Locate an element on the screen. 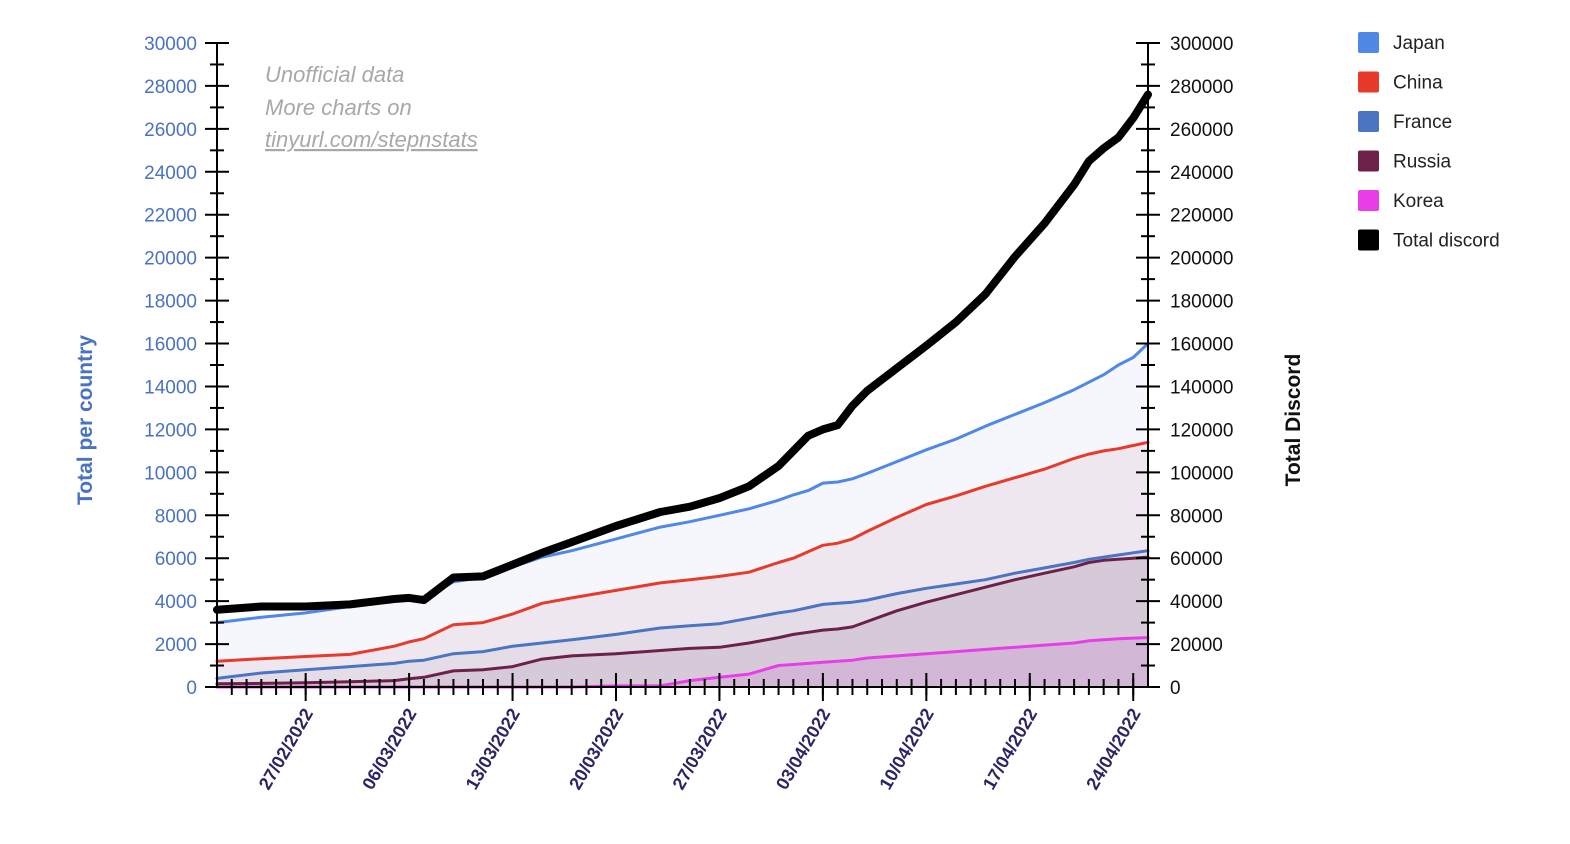  legend-item-japan: Japan is located at coordinates (1401, 43).